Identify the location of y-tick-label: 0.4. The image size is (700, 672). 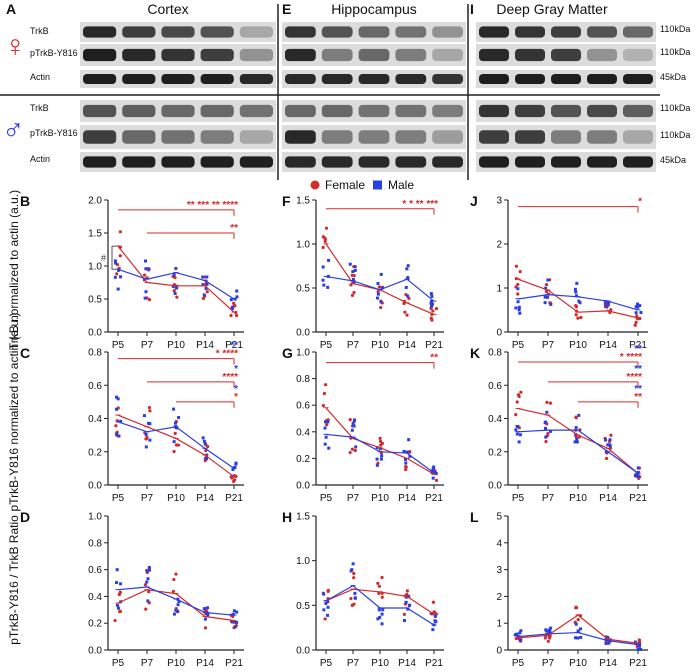
(95, 597).